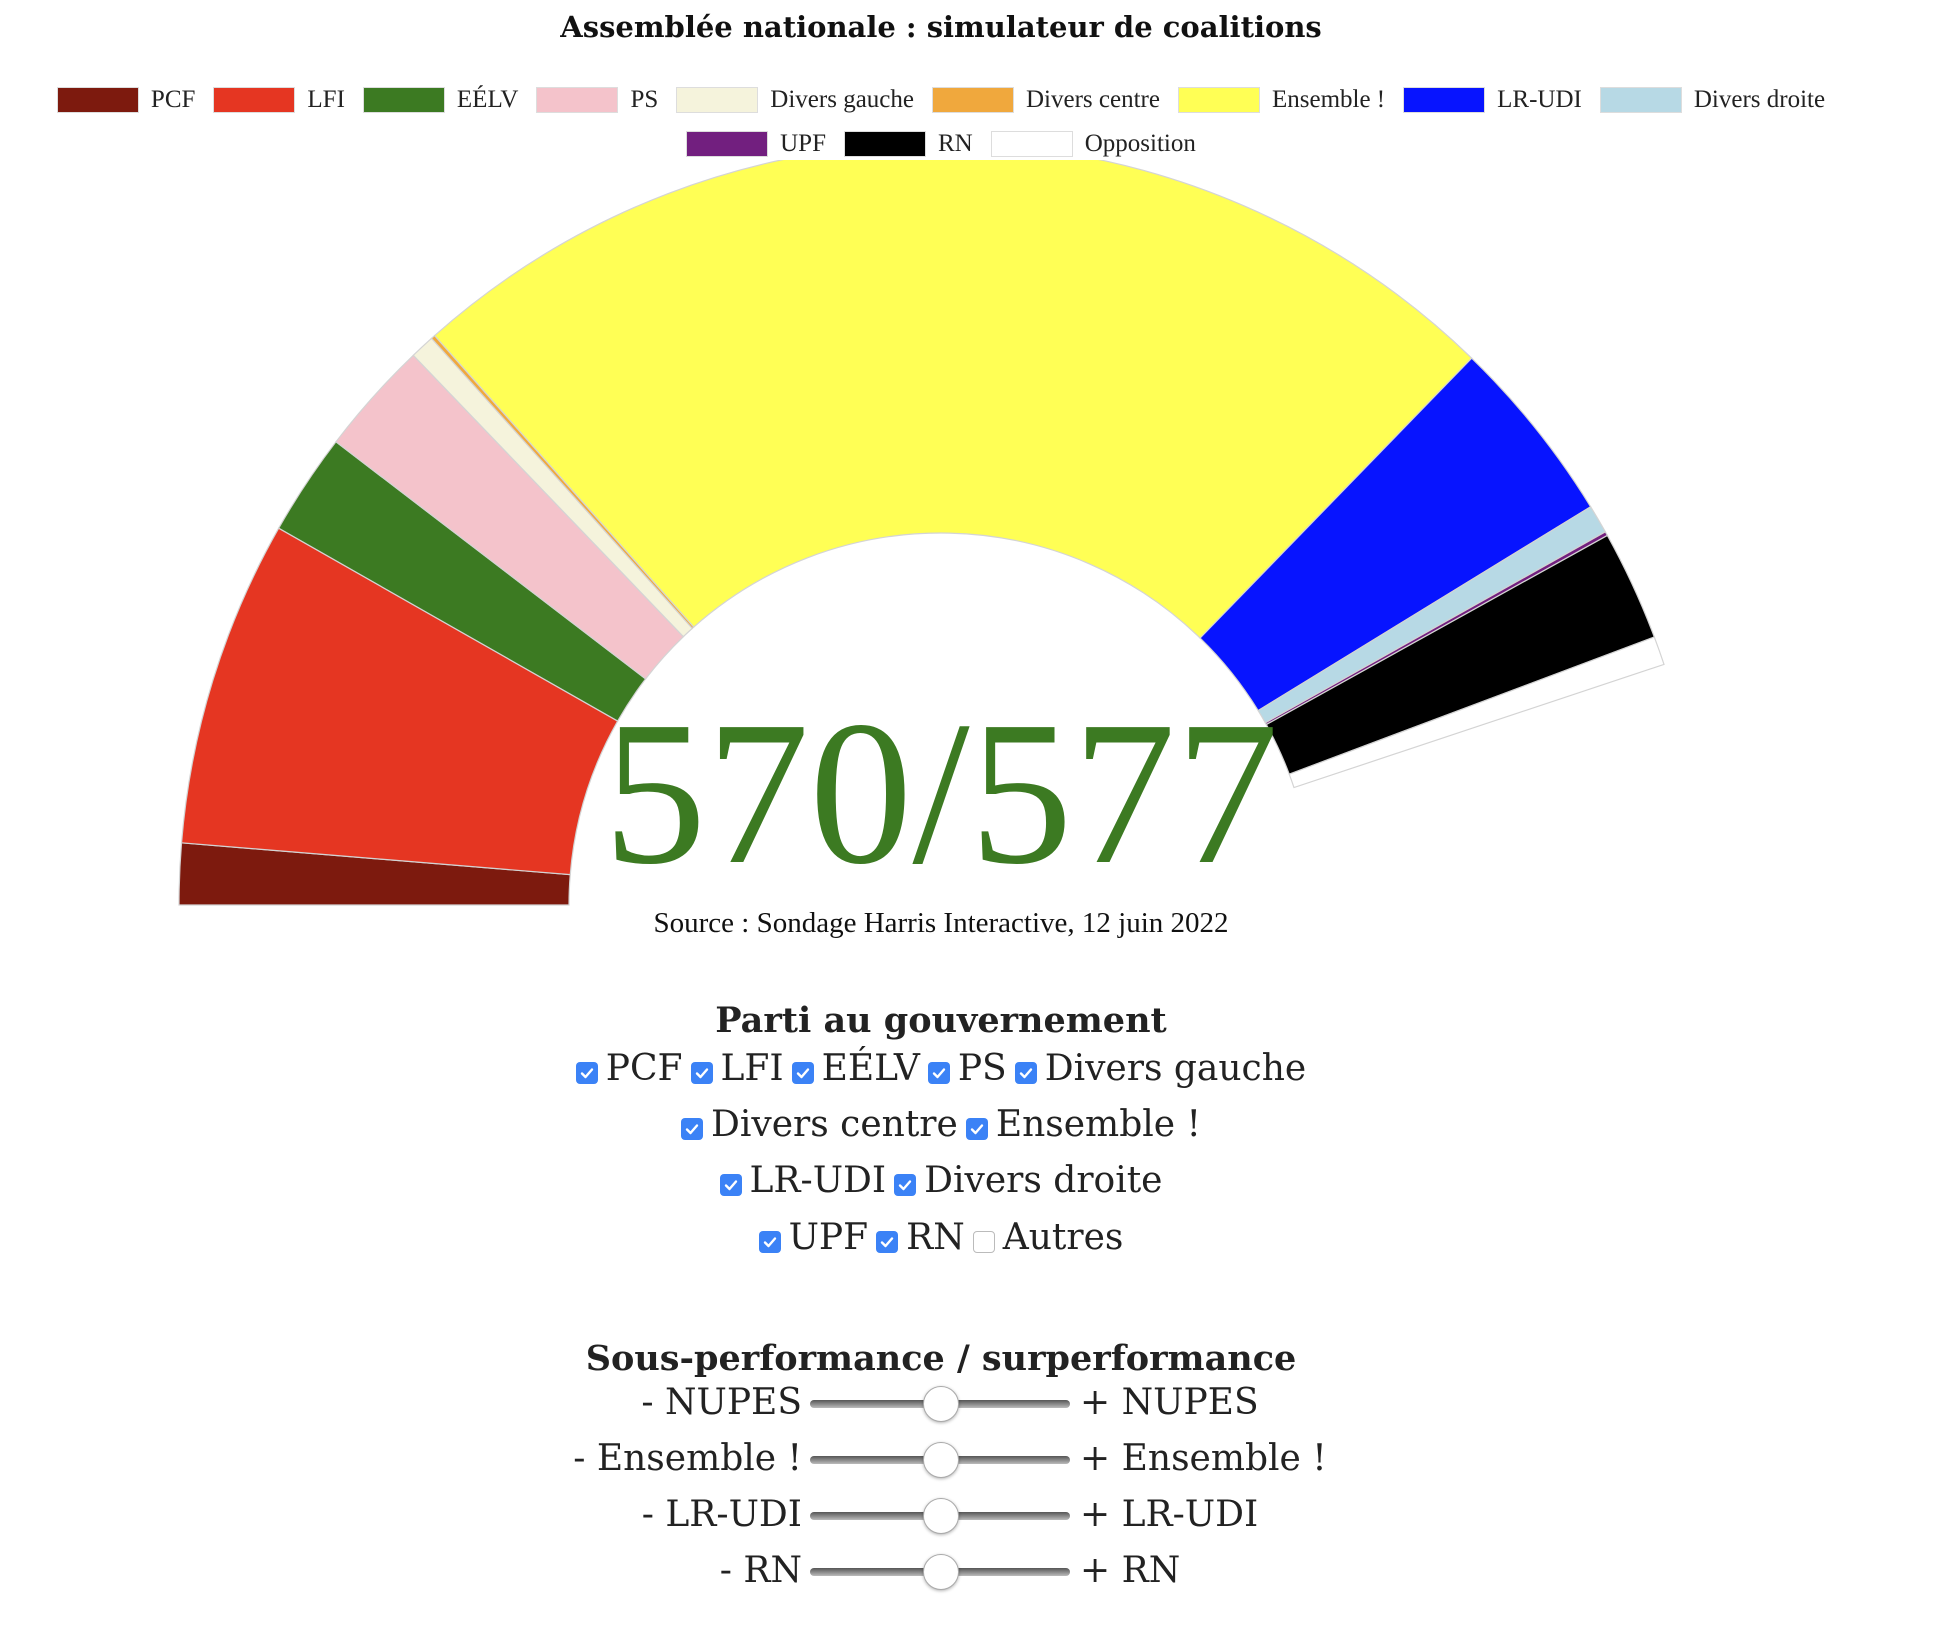 The height and width of the screenshot is (1640, 1960). I want to click on checkbox-label: Divers centre, so click(834, 1124).